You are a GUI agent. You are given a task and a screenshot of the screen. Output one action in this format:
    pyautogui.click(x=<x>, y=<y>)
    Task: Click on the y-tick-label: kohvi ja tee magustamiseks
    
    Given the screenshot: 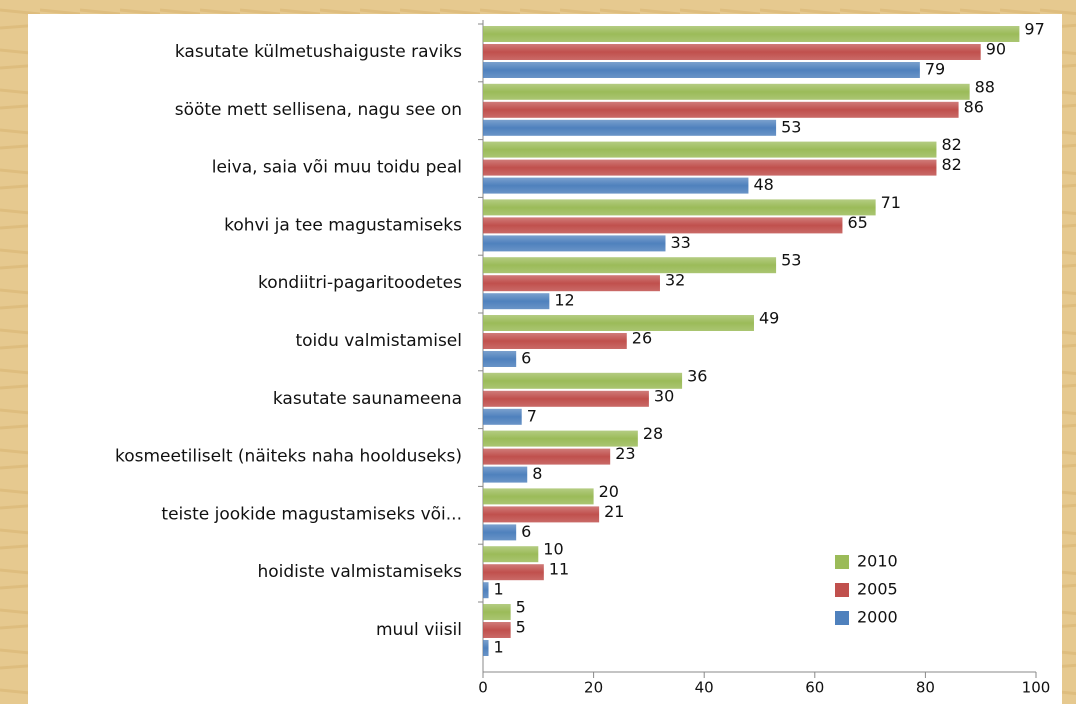 What is the action you would take?
    pyautogui.click(x=343, y=225)
    